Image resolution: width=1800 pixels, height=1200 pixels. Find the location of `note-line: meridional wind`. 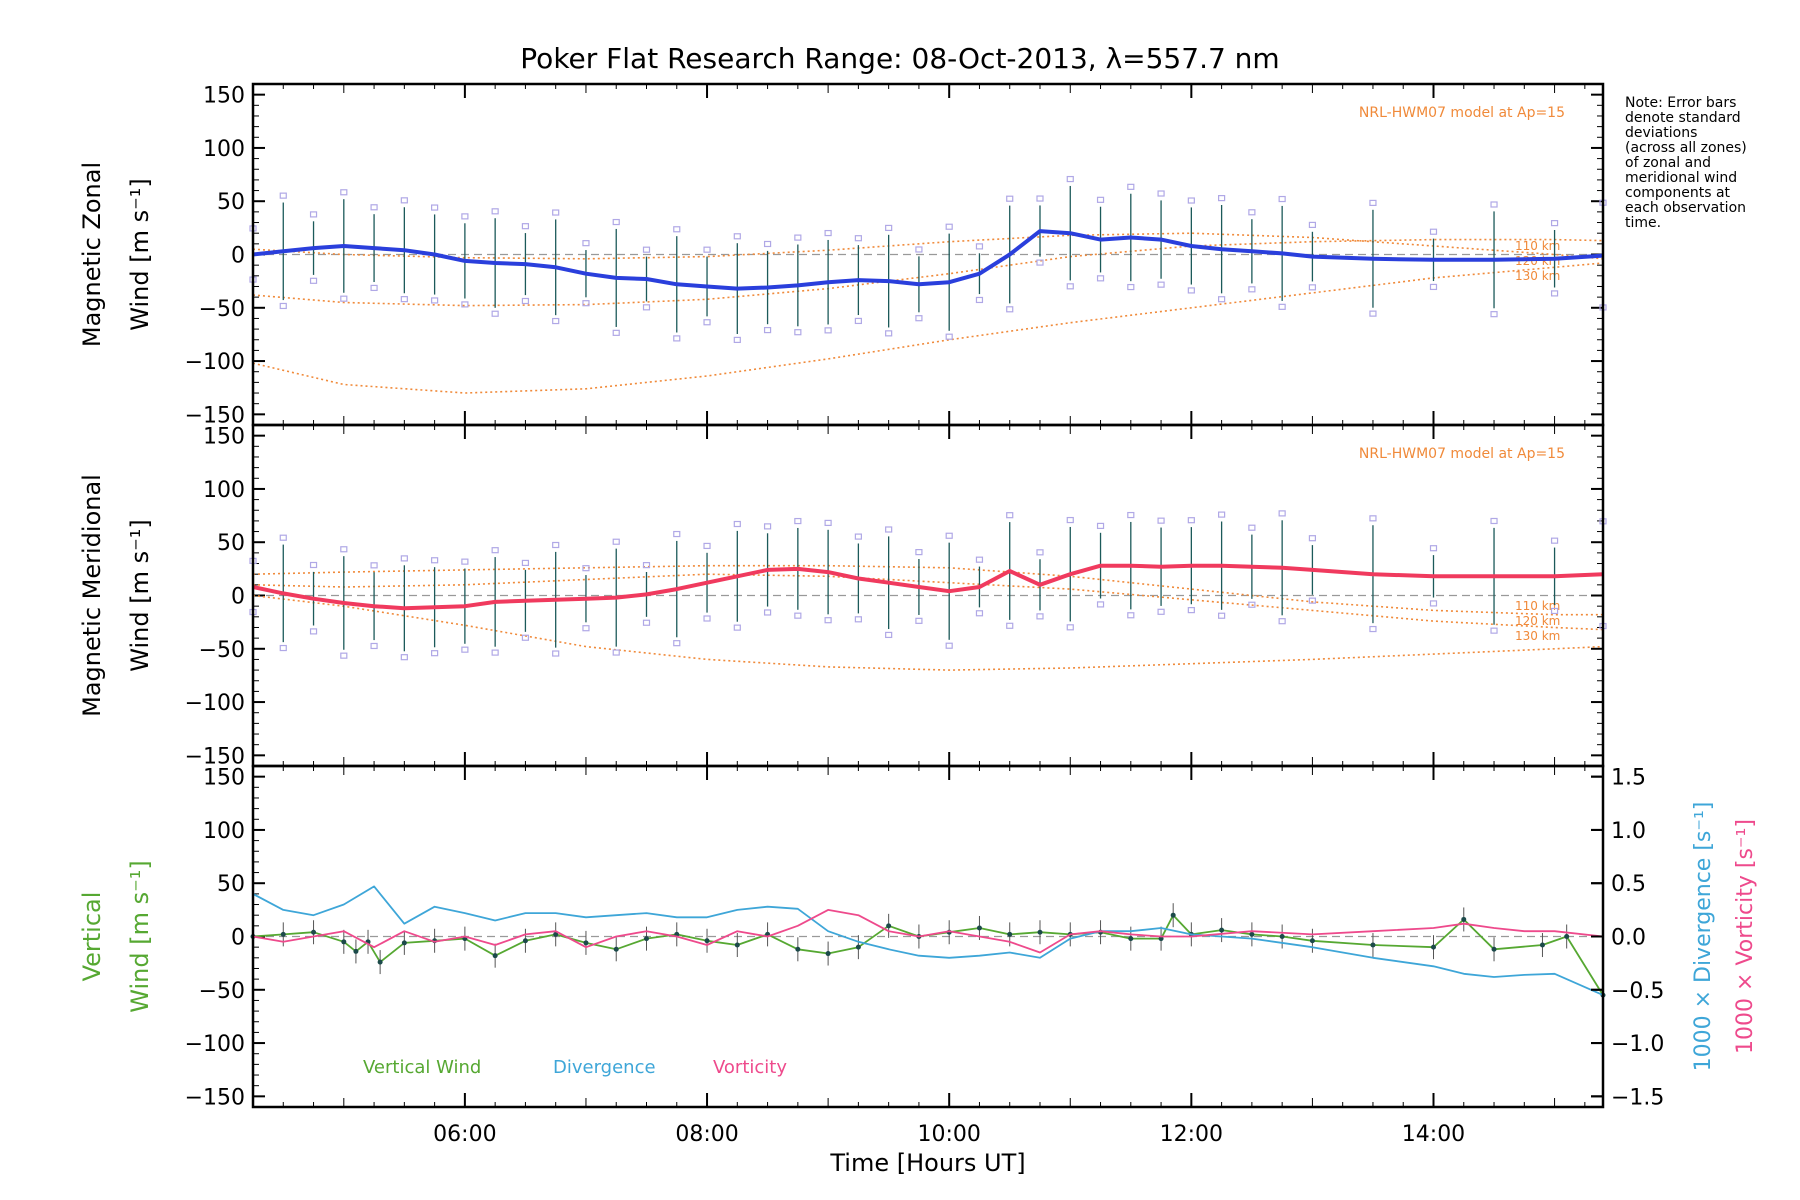

note-line: meridional wind is located at coordinates (1681, 178).